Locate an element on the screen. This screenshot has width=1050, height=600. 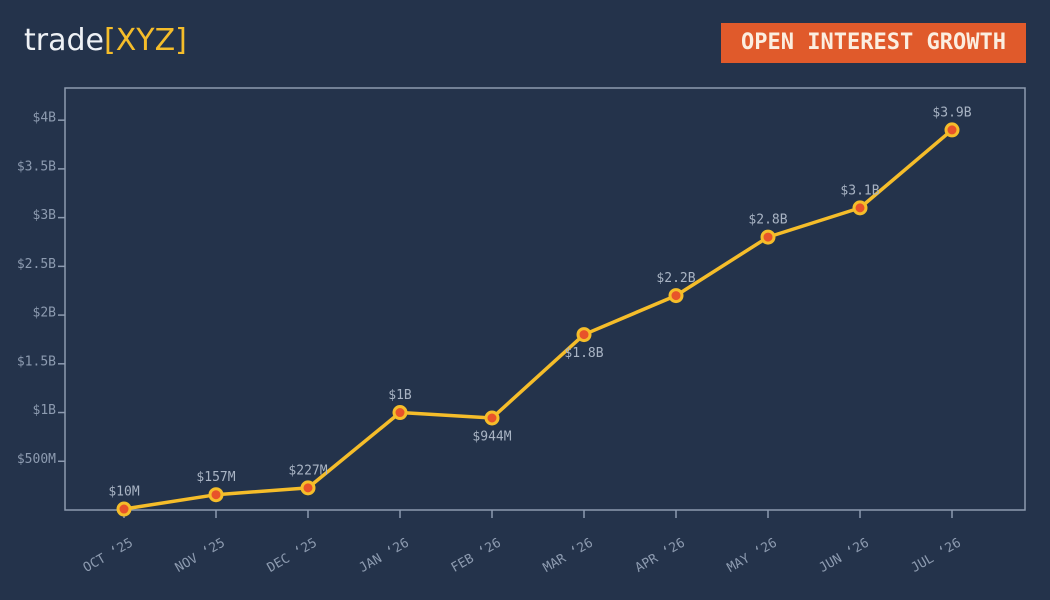
y-tick-label: $3.5B is located at coordinates (36, 166).